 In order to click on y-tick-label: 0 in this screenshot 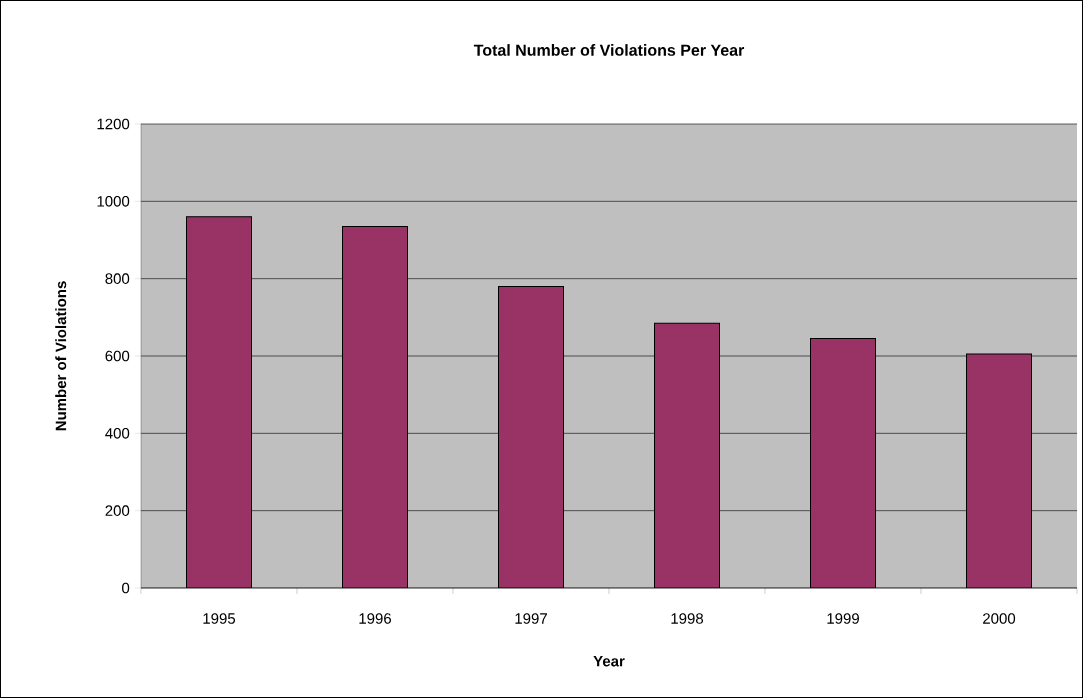, I will do `click(126, 588)`.